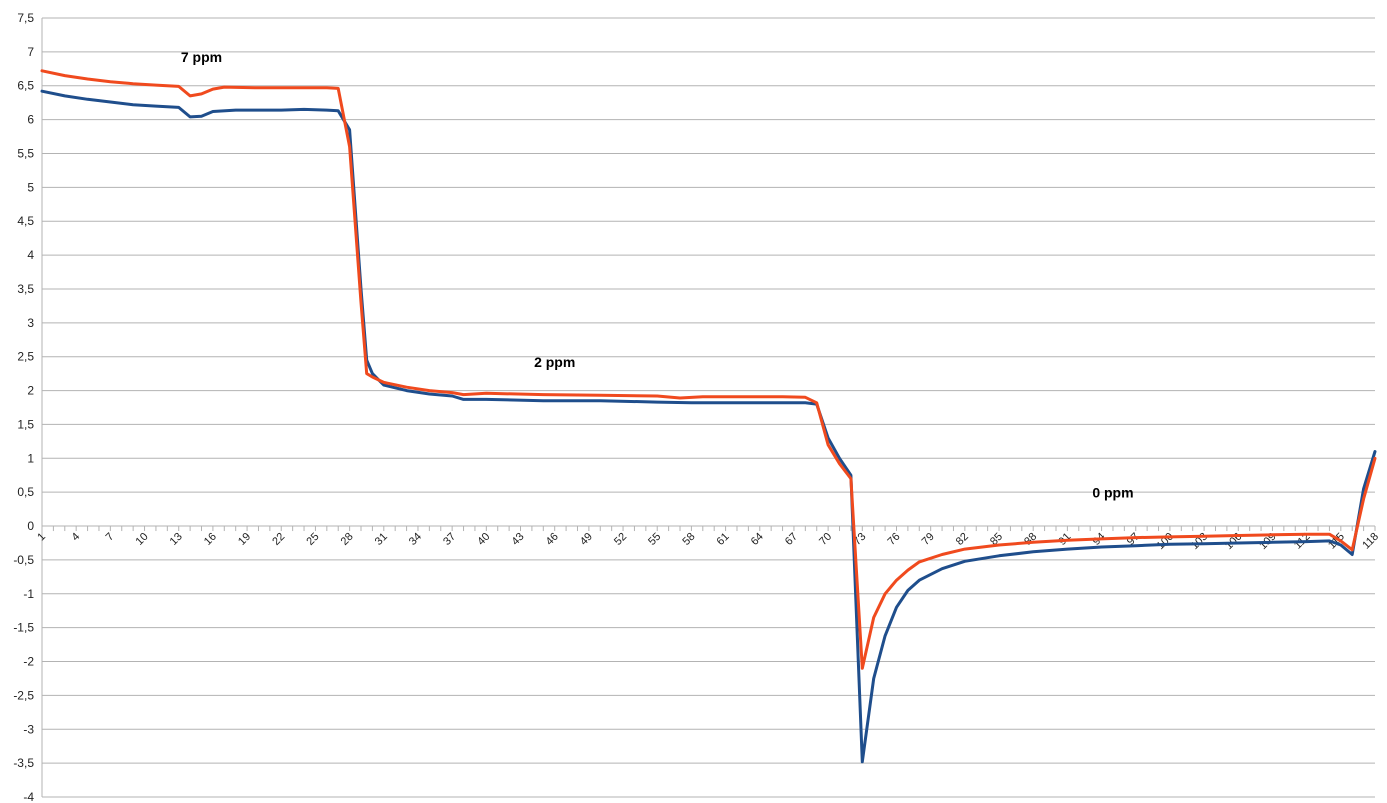  I want to click on y-tick-label: 4,5, so click(25, 221).